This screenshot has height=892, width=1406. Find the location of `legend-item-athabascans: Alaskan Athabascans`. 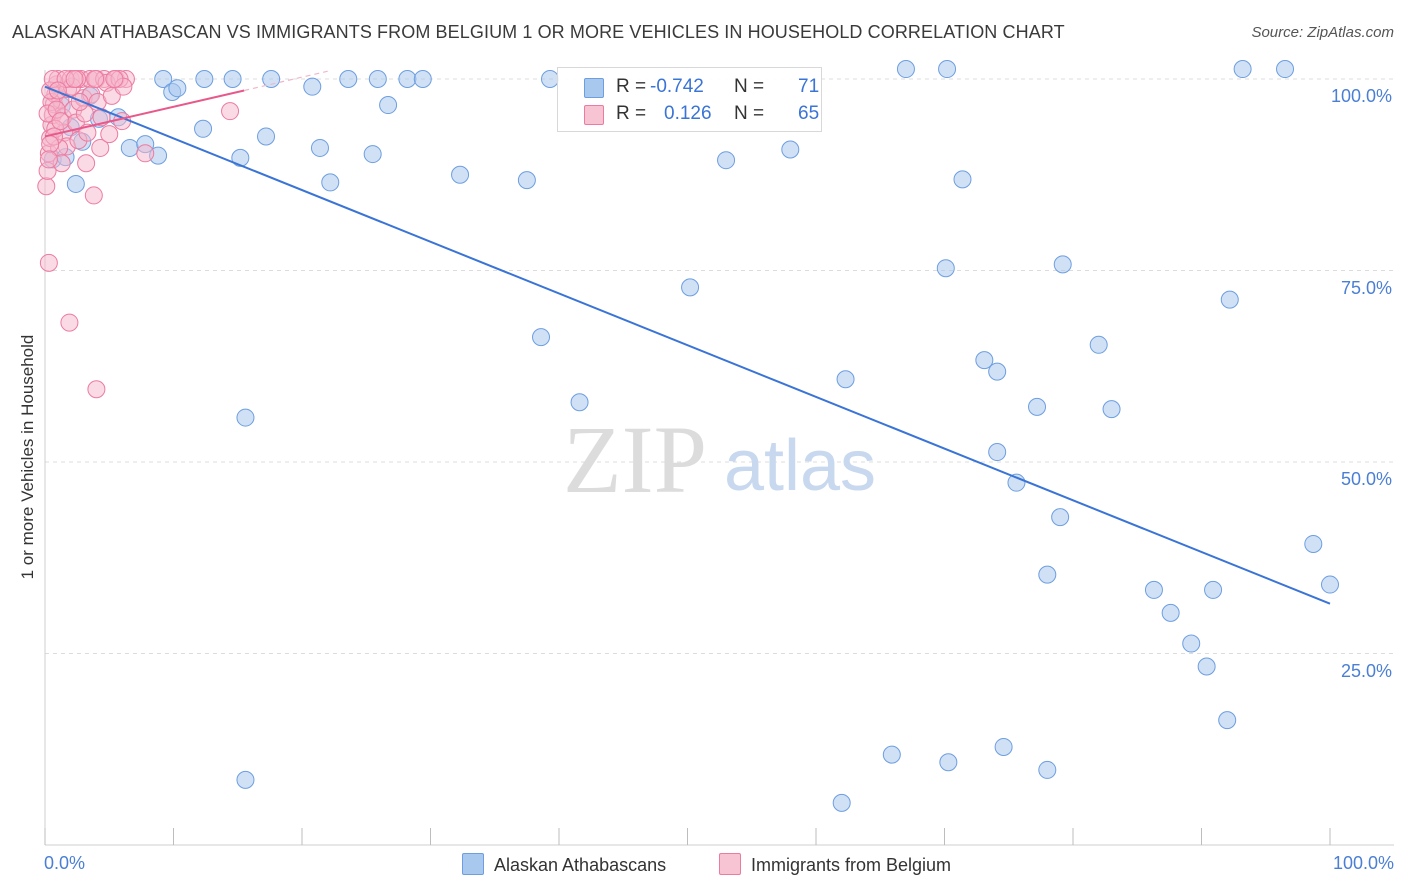

legend-item-athabascans: Alaskan Athabascans is located at coordinates (564, 864).